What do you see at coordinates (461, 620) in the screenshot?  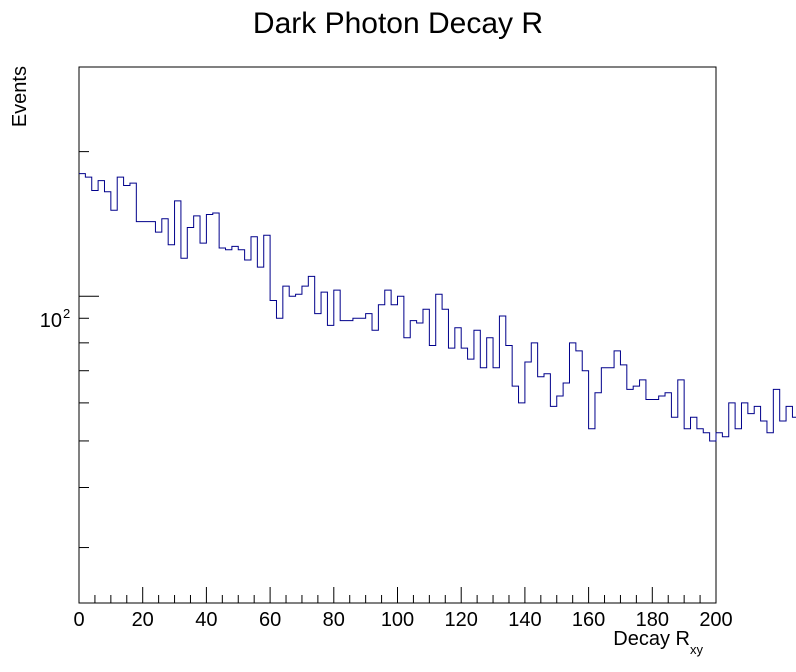 I see `x-tick-label: 120` at bounding box center [461, 620].